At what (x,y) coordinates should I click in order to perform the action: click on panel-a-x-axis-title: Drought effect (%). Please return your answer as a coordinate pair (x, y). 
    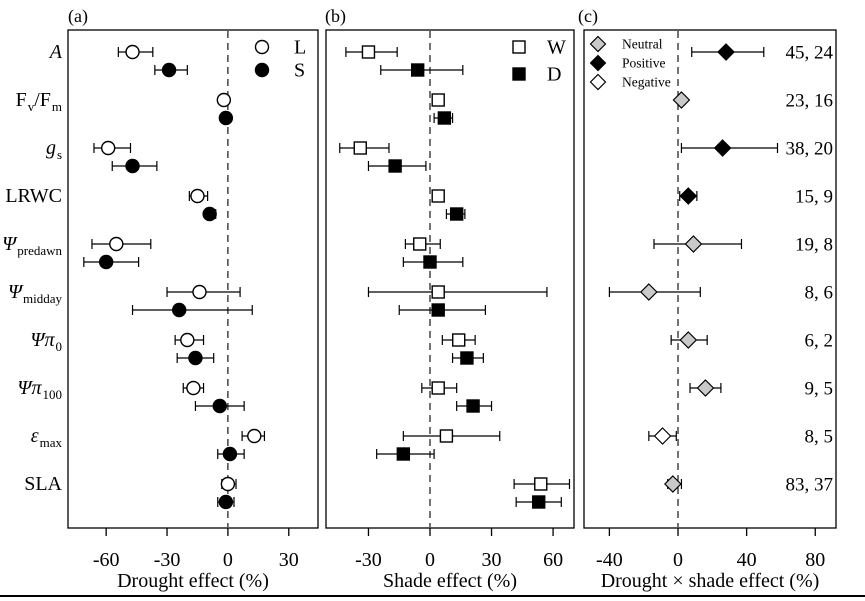
    Looking at the image, I should click on (193, 581).